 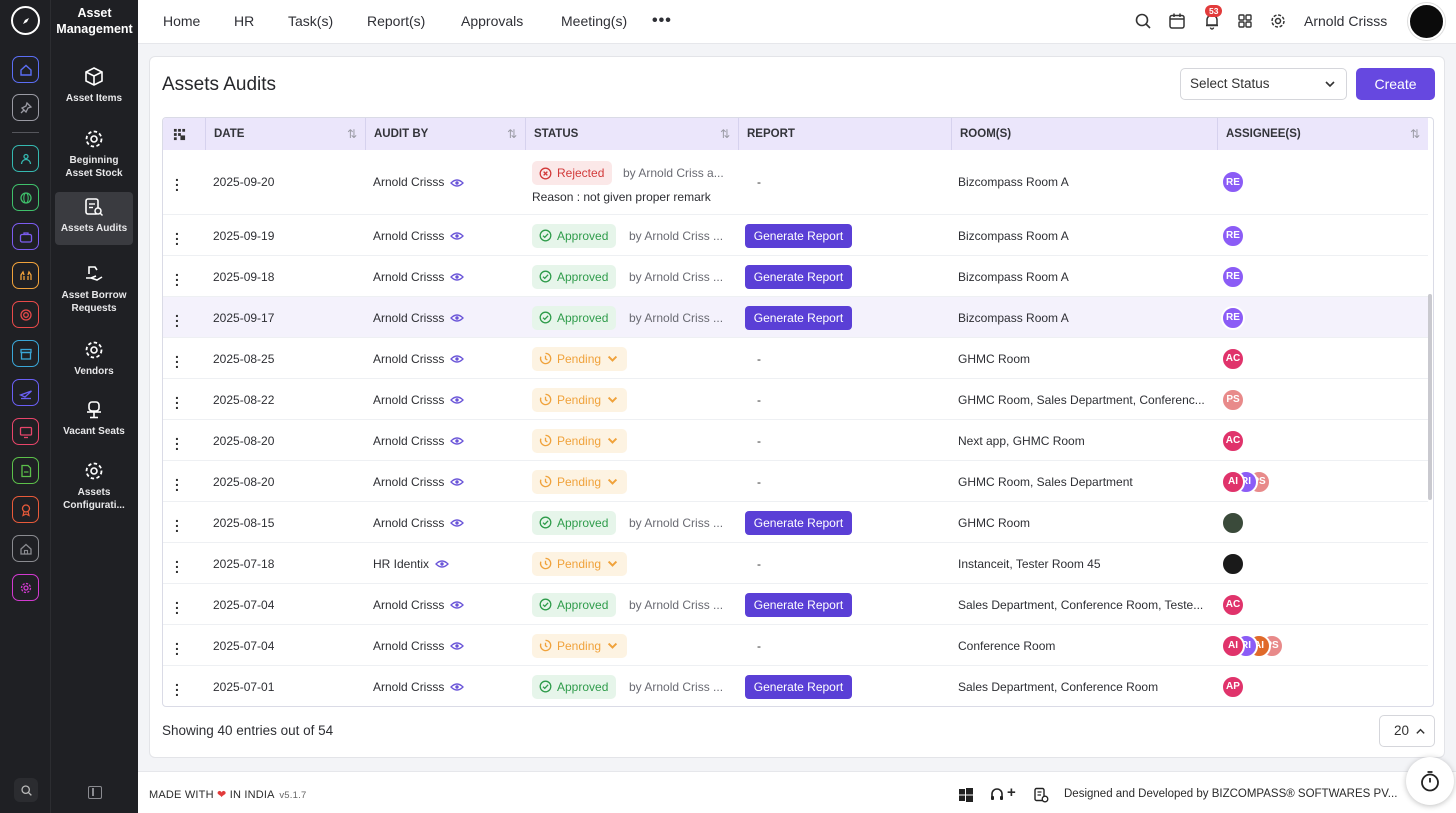 What do you see at coordinates (94, 416) in the screenshot?
I see `sidebar-item-vacant-seats: Vacant Seats` at bounding box center [94, 416].